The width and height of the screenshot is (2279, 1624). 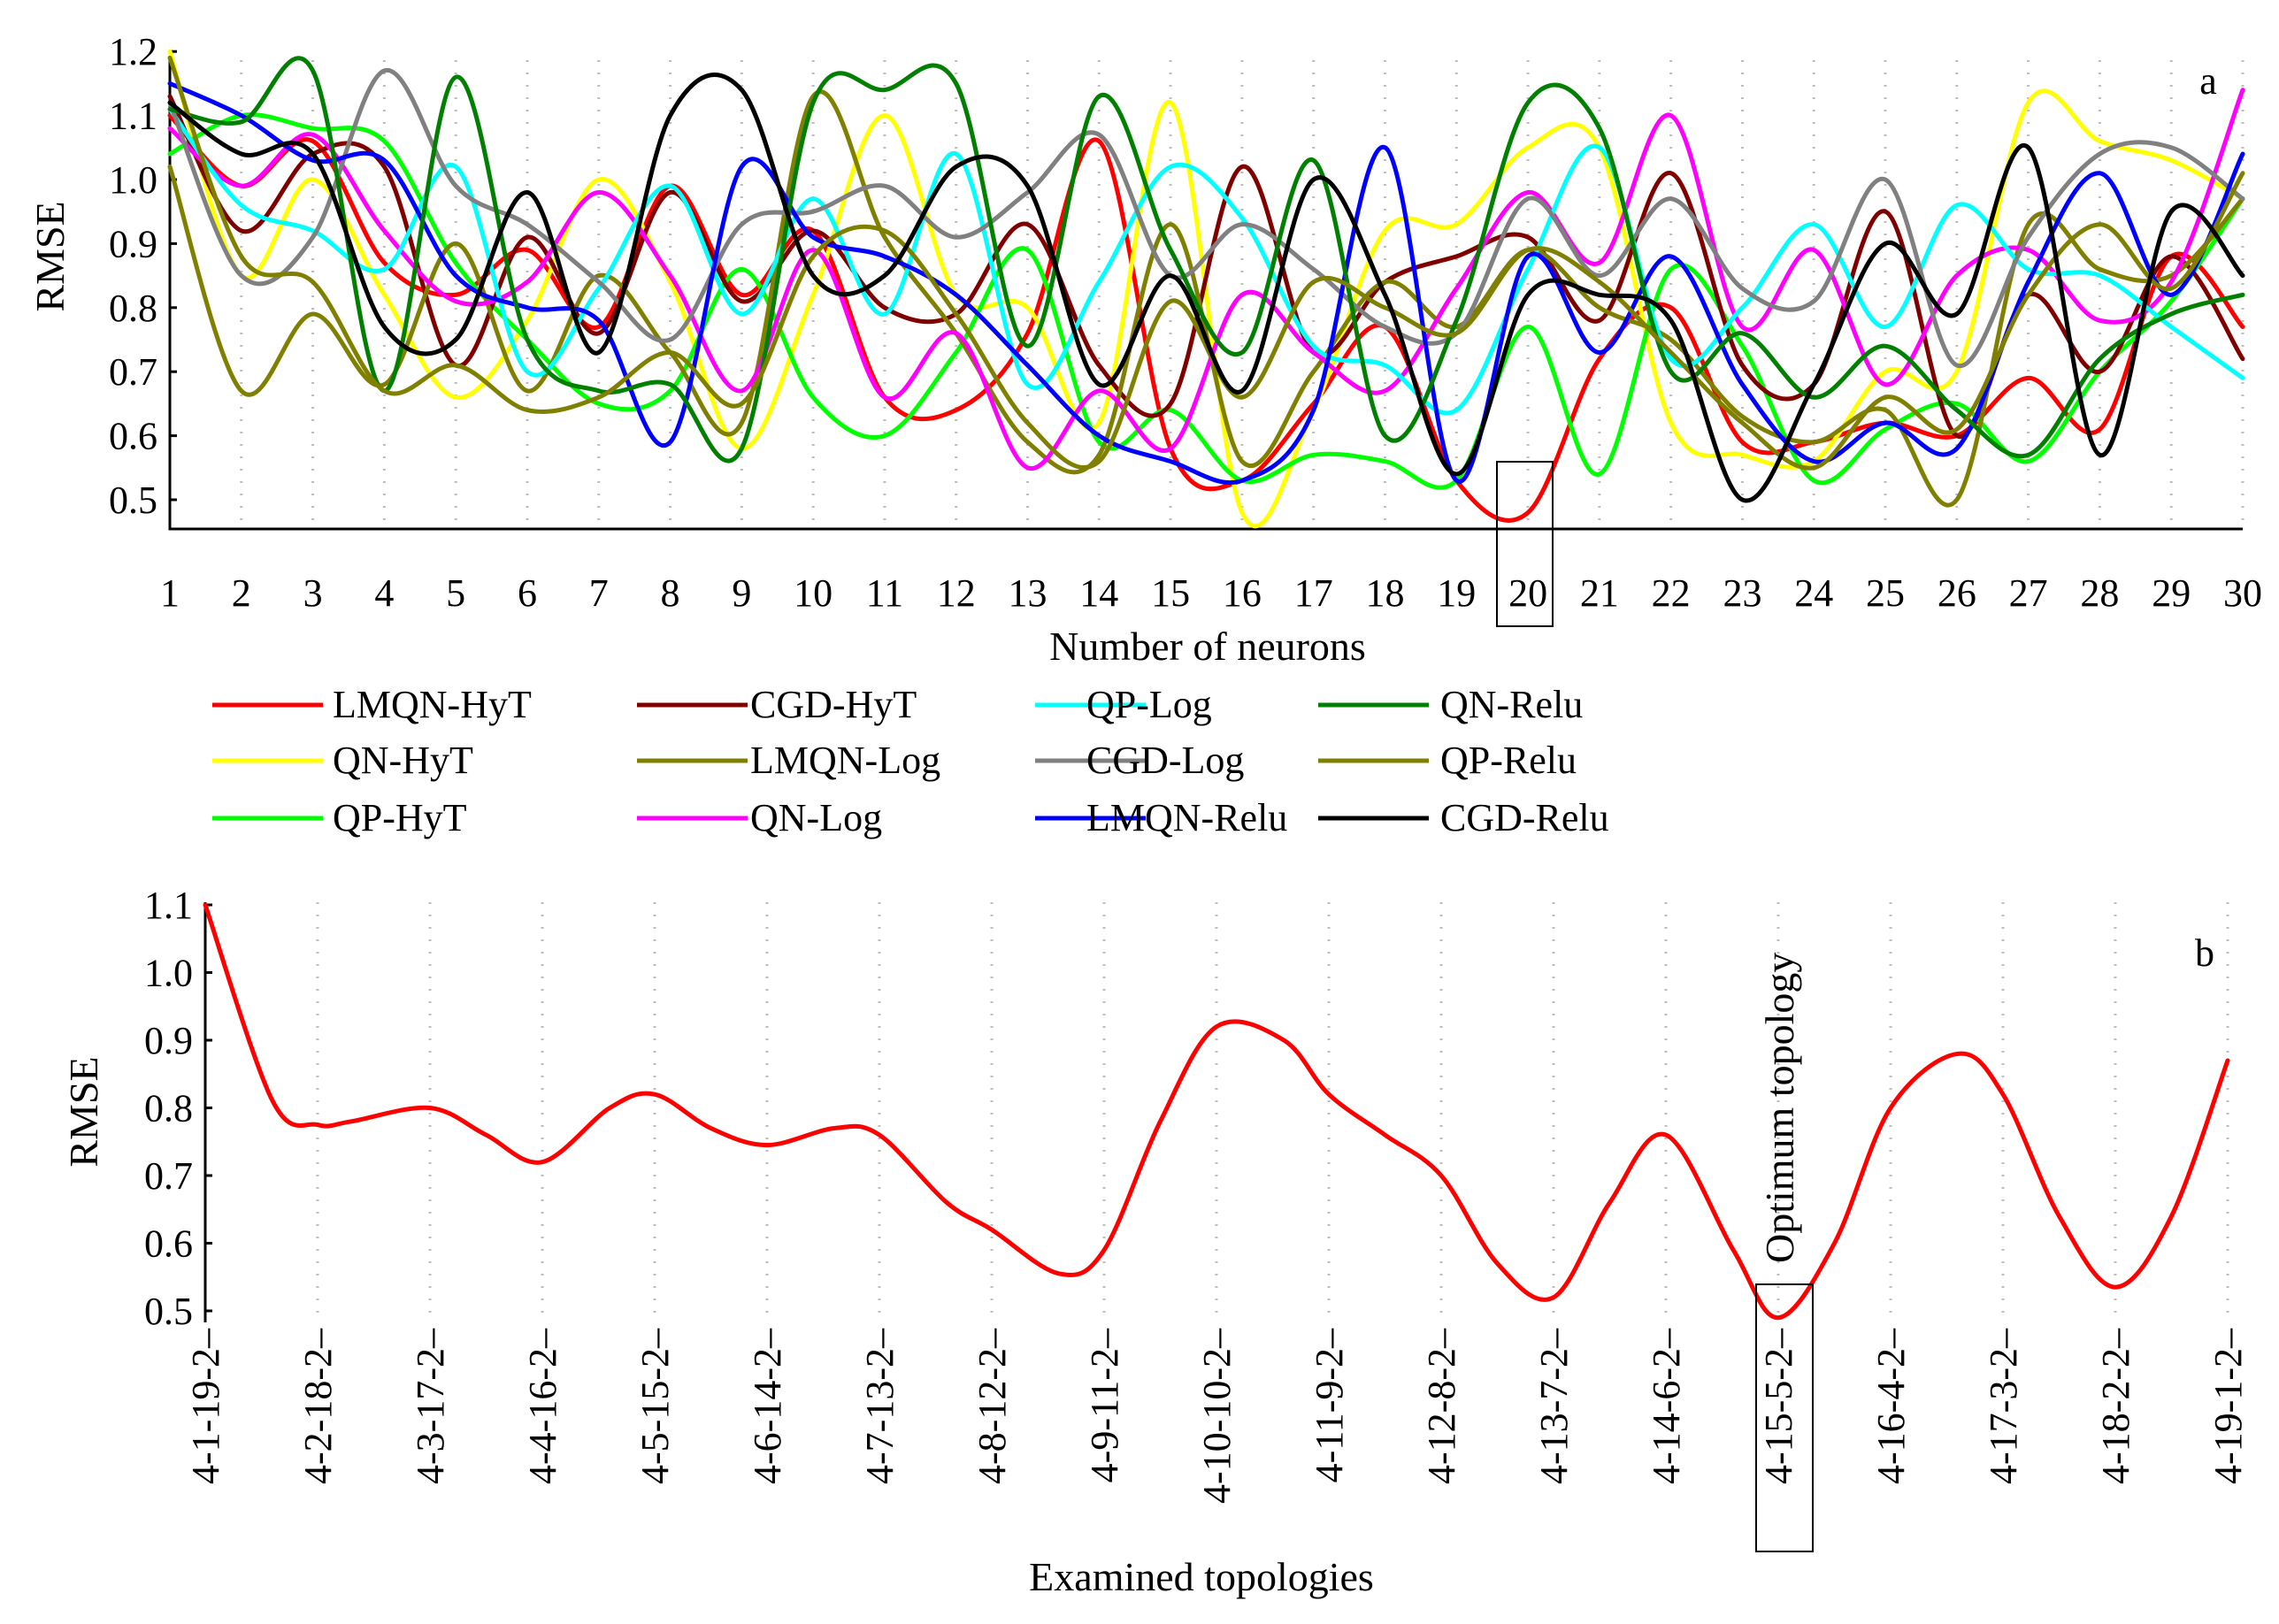 I want to click on panel-a-y-tick-label: 0.5, so click(x=133, y=500).